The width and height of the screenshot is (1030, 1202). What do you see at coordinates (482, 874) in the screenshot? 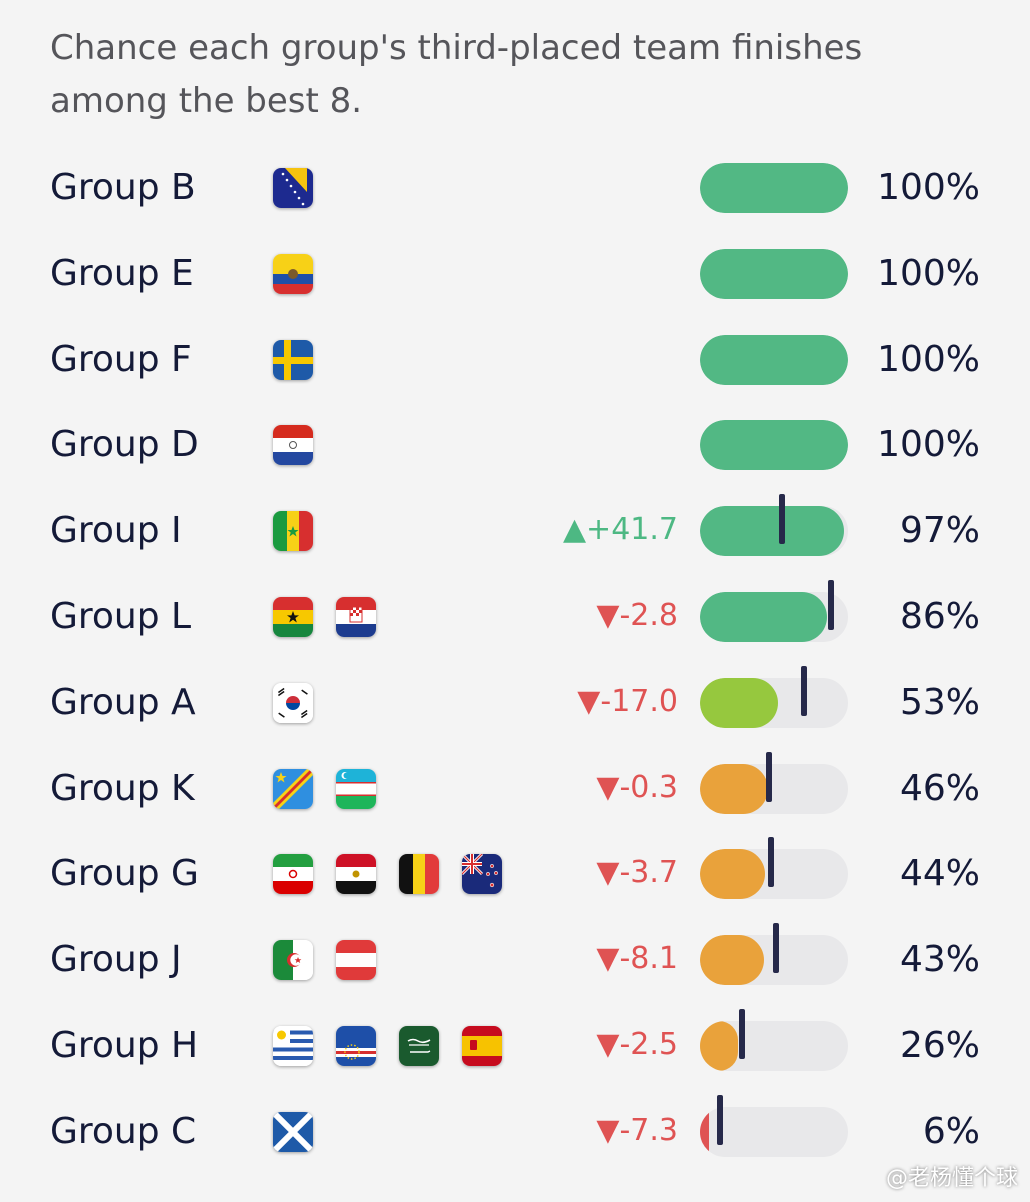
I see `new-zealand-flag-icon` at bounding box center [482, 874].